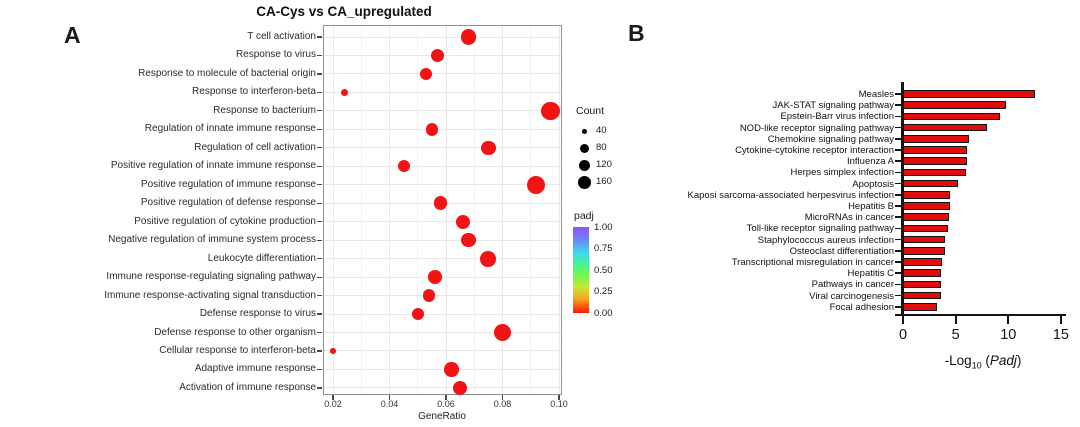 Image resolution: width=1080 pixels, height=427 pixels. What do you see at coordinates (581, 270) in the screenshot?
I see `padj-colorbar` at bounding box center [581, 270].